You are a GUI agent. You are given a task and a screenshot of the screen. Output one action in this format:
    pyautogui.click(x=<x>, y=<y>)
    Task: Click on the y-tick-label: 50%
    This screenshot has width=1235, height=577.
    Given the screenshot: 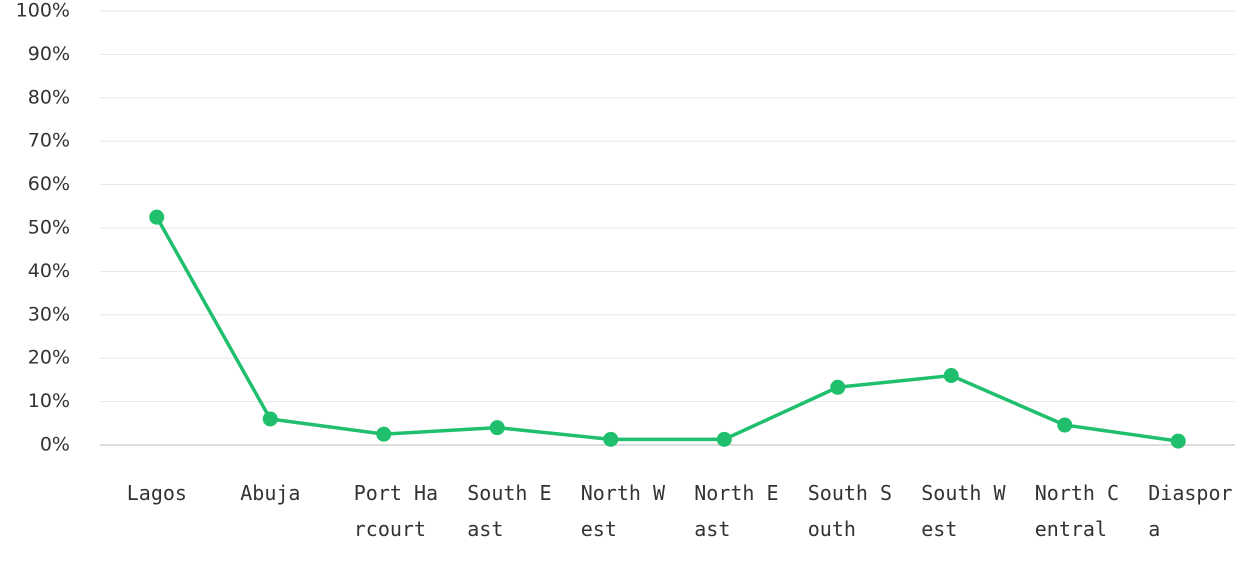 What is the action you would take?
    pyautogui.click(x=49, y=228)
    